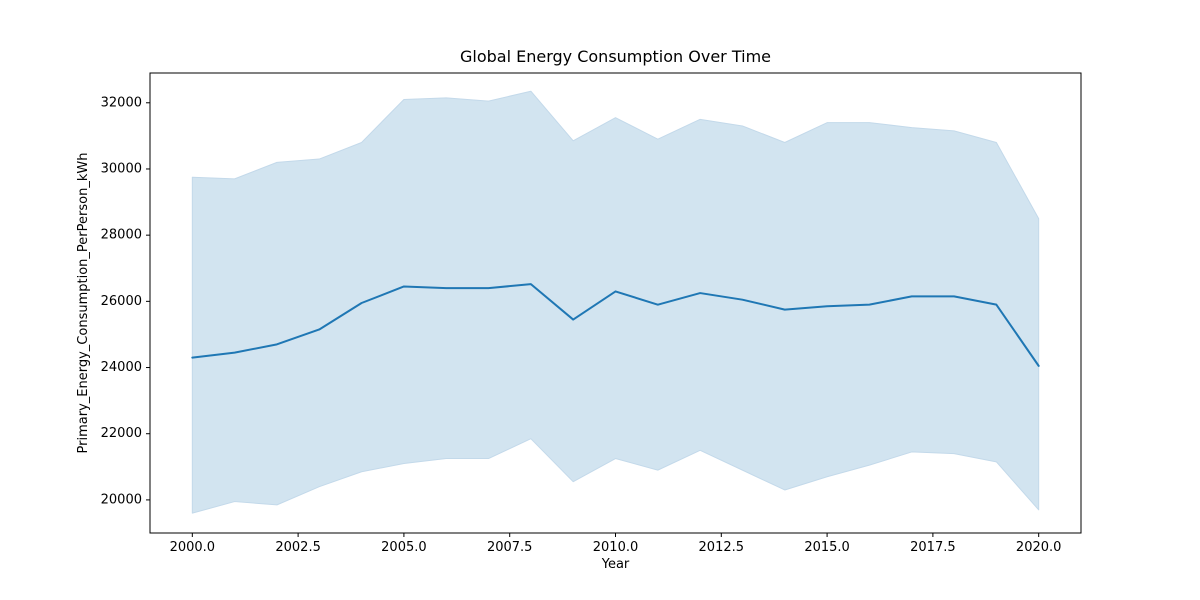  What do you see at coordinates (615, 325) in the screenshot?
I see `mean-line` at bounding box center [615, 325].